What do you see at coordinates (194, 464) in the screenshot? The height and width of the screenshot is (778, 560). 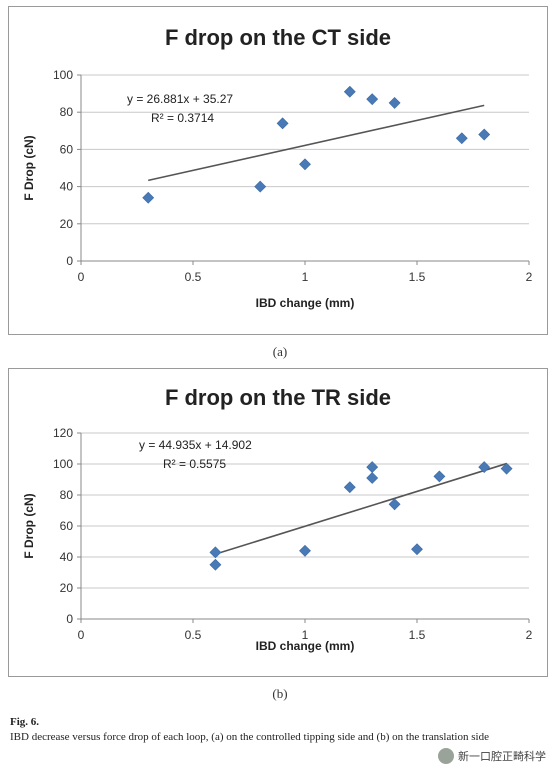 I see `r-squared-label: R² = 0.5575` at bounding box center [194, 464].